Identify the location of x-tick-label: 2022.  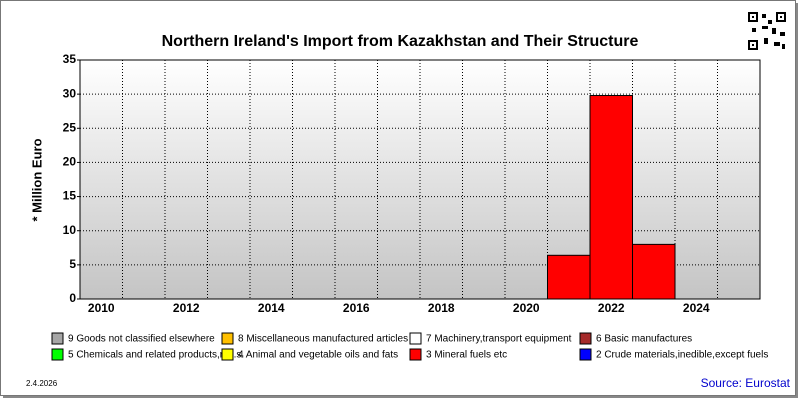
(611, 308).